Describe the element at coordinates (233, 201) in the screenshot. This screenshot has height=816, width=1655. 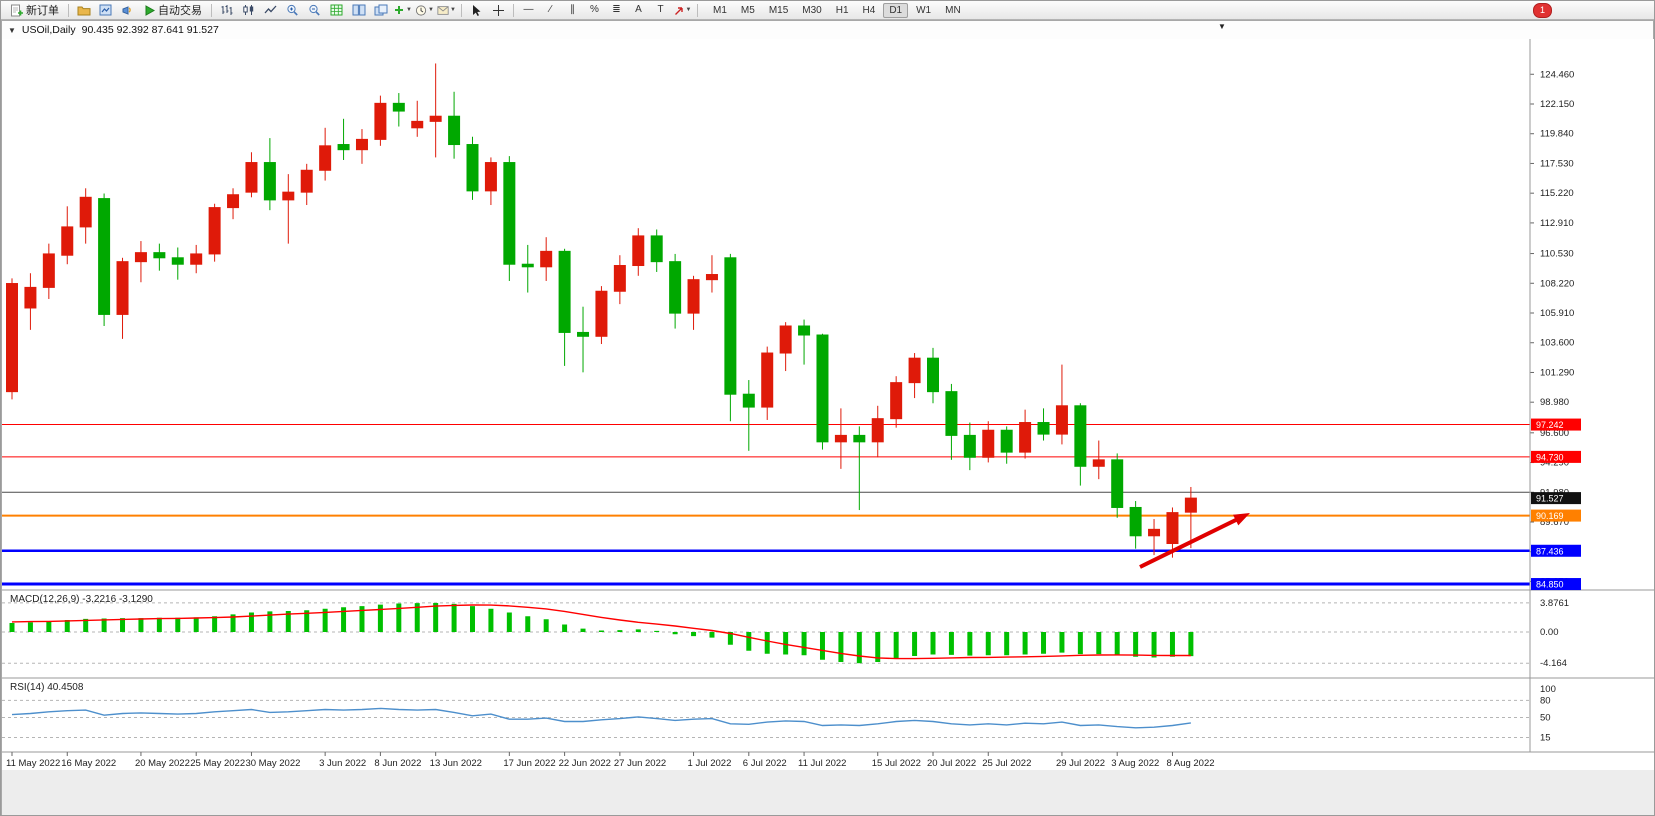
I see `candle-27-May` at that location.